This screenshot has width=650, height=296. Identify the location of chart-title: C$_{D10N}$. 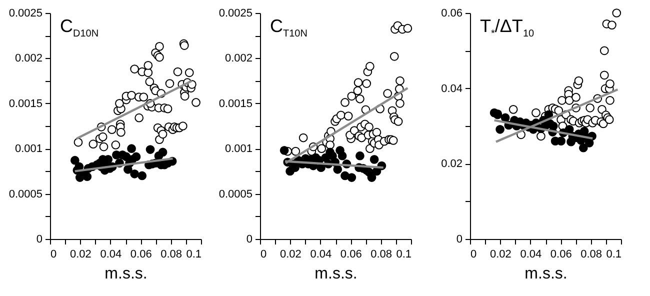
(79, 28).